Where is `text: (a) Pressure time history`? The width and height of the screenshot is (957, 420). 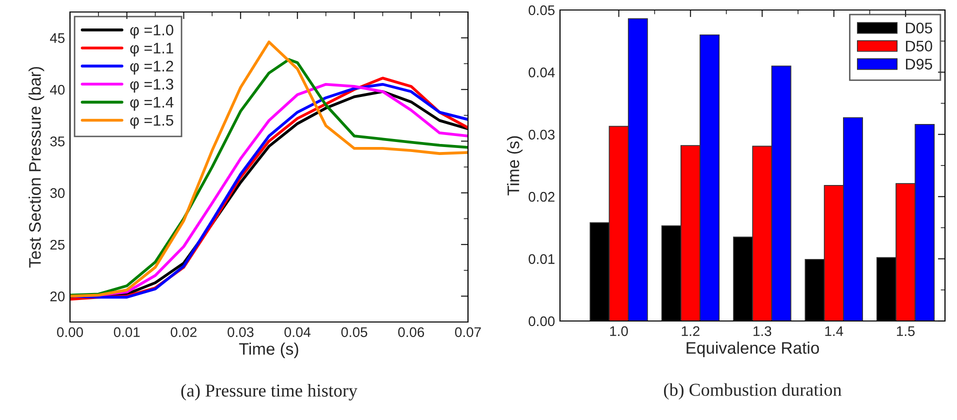 text: (a) Pressure time history is located at coordinates (269, 392).